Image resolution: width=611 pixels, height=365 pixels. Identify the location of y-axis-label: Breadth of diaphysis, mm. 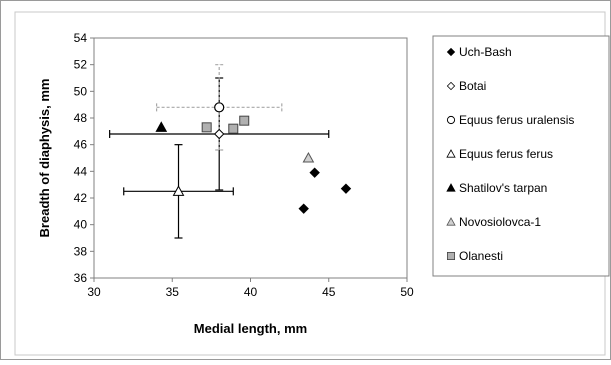
(44, 158).